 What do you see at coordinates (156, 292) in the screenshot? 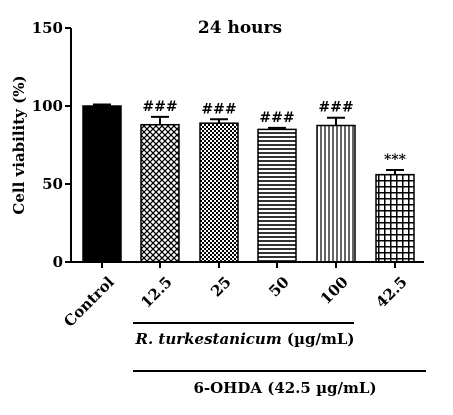
I see `x-tick-label: 12.5` at bounding box center [156, 292].